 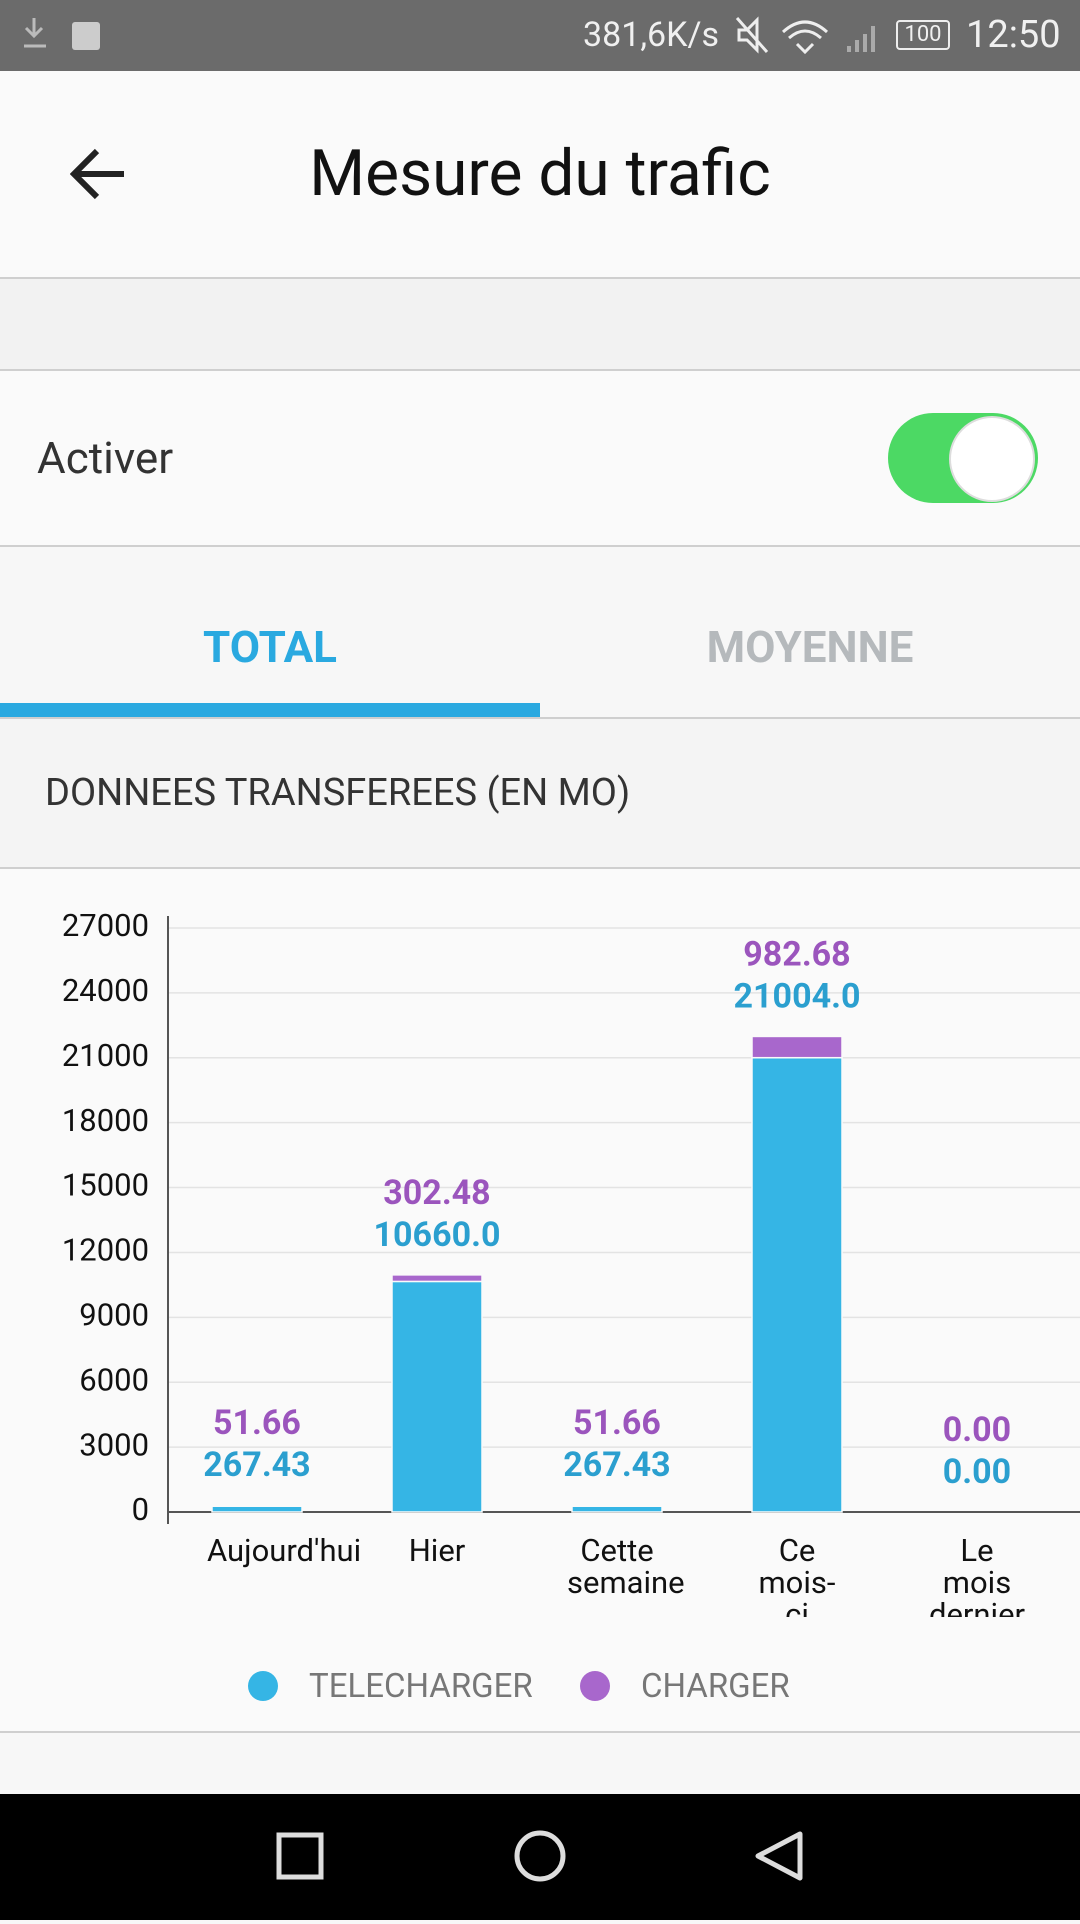 I want to click on navigation-bar, so click(x=540, y=1857).